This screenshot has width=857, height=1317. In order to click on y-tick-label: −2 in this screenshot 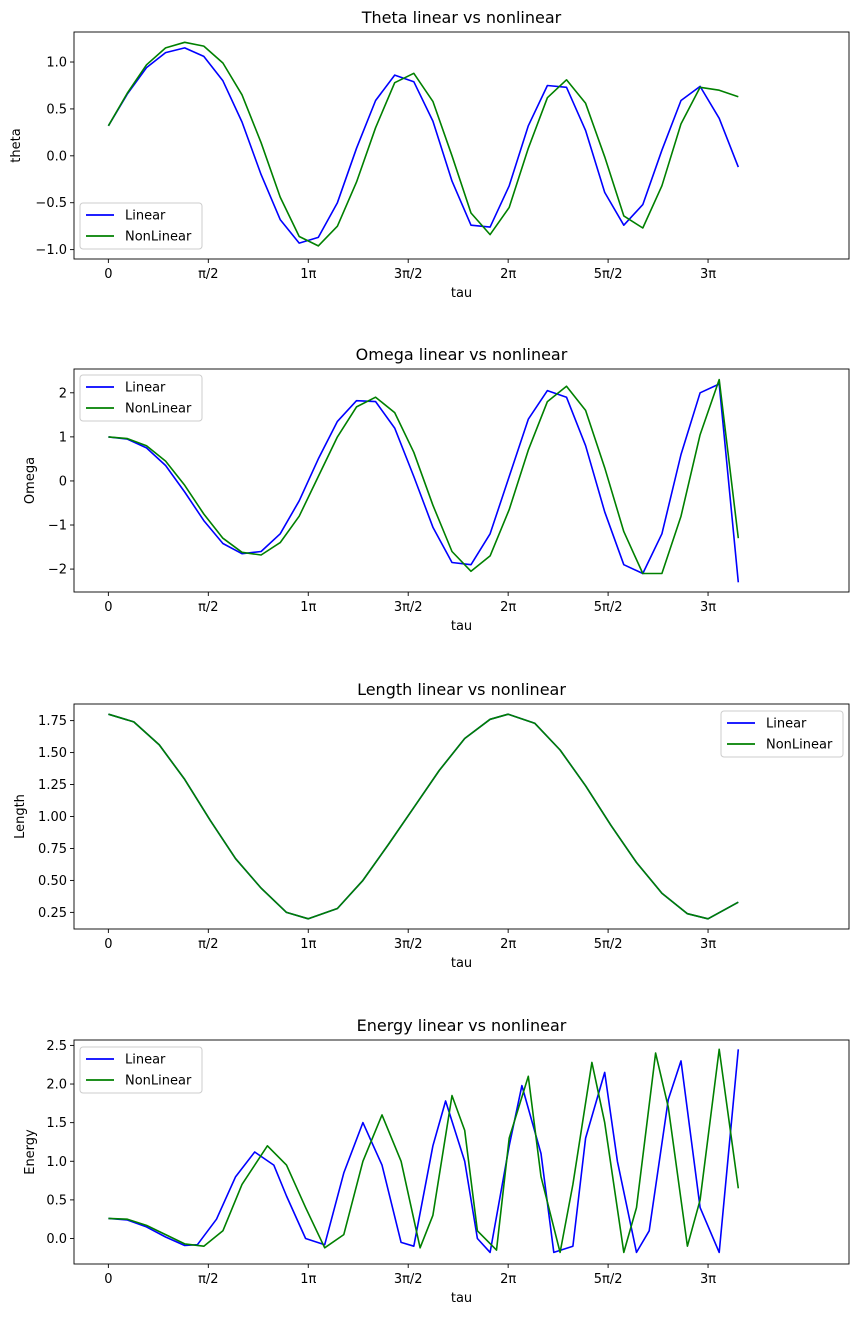, I will do `click(57, 570)`.